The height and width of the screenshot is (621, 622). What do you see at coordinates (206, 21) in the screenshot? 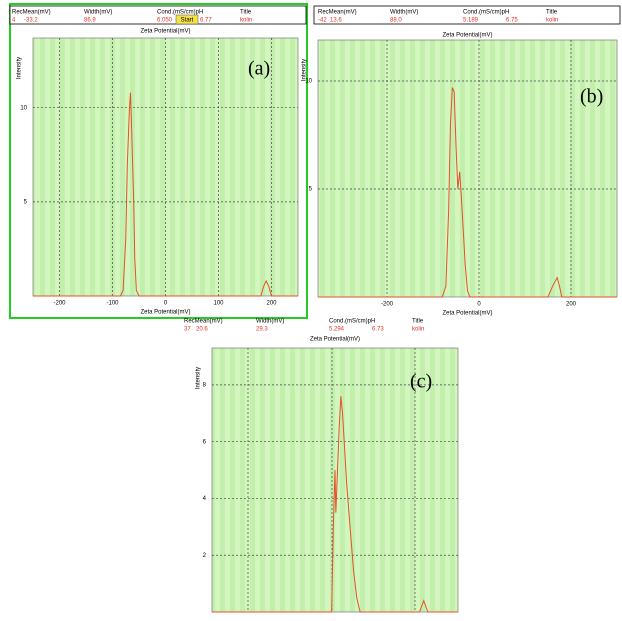
I see `header-value: 6.77` at bounding box center [206, 21].